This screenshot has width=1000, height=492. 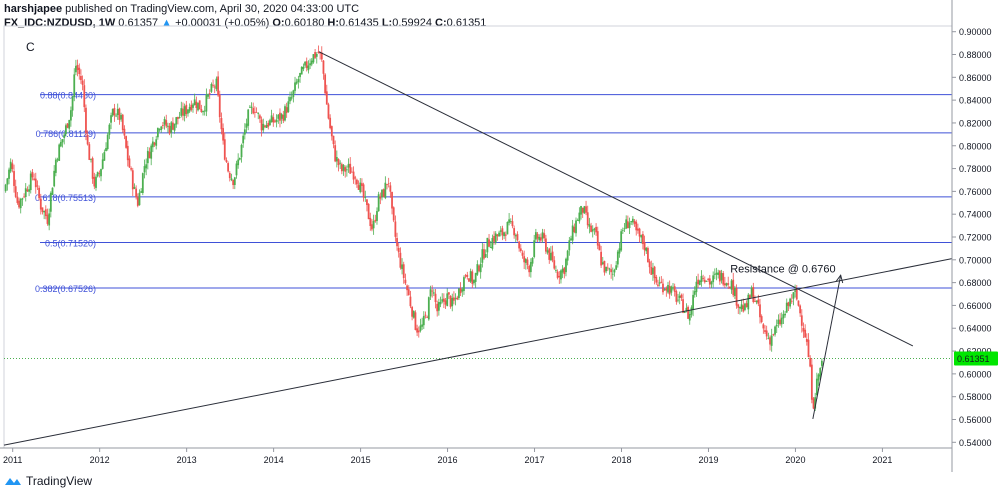 I want to click on y-tick-label: 0.74000, so click(x=975, y=215).